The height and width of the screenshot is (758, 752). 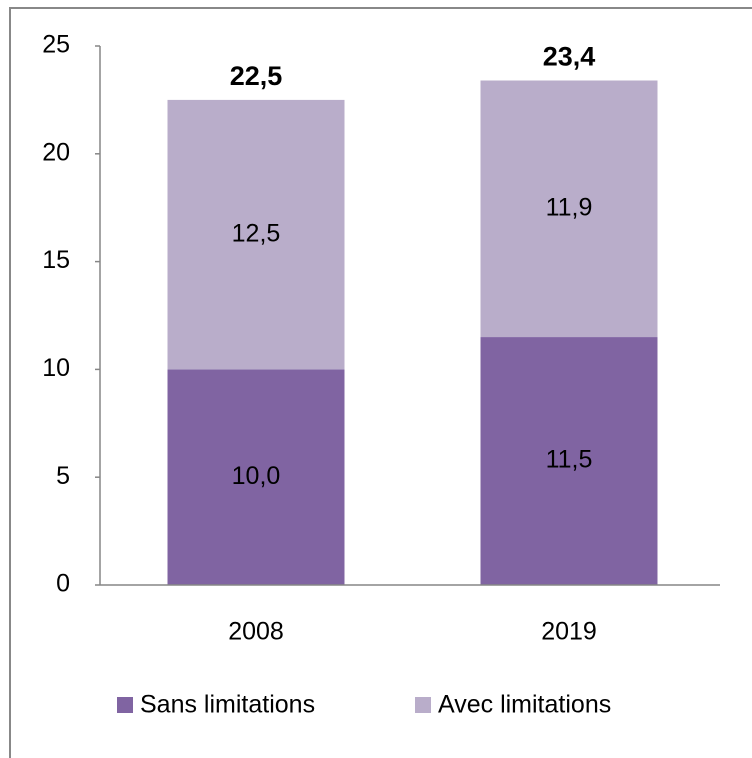 I want to click on value-label: 11,5, so click(x=569, y=460).